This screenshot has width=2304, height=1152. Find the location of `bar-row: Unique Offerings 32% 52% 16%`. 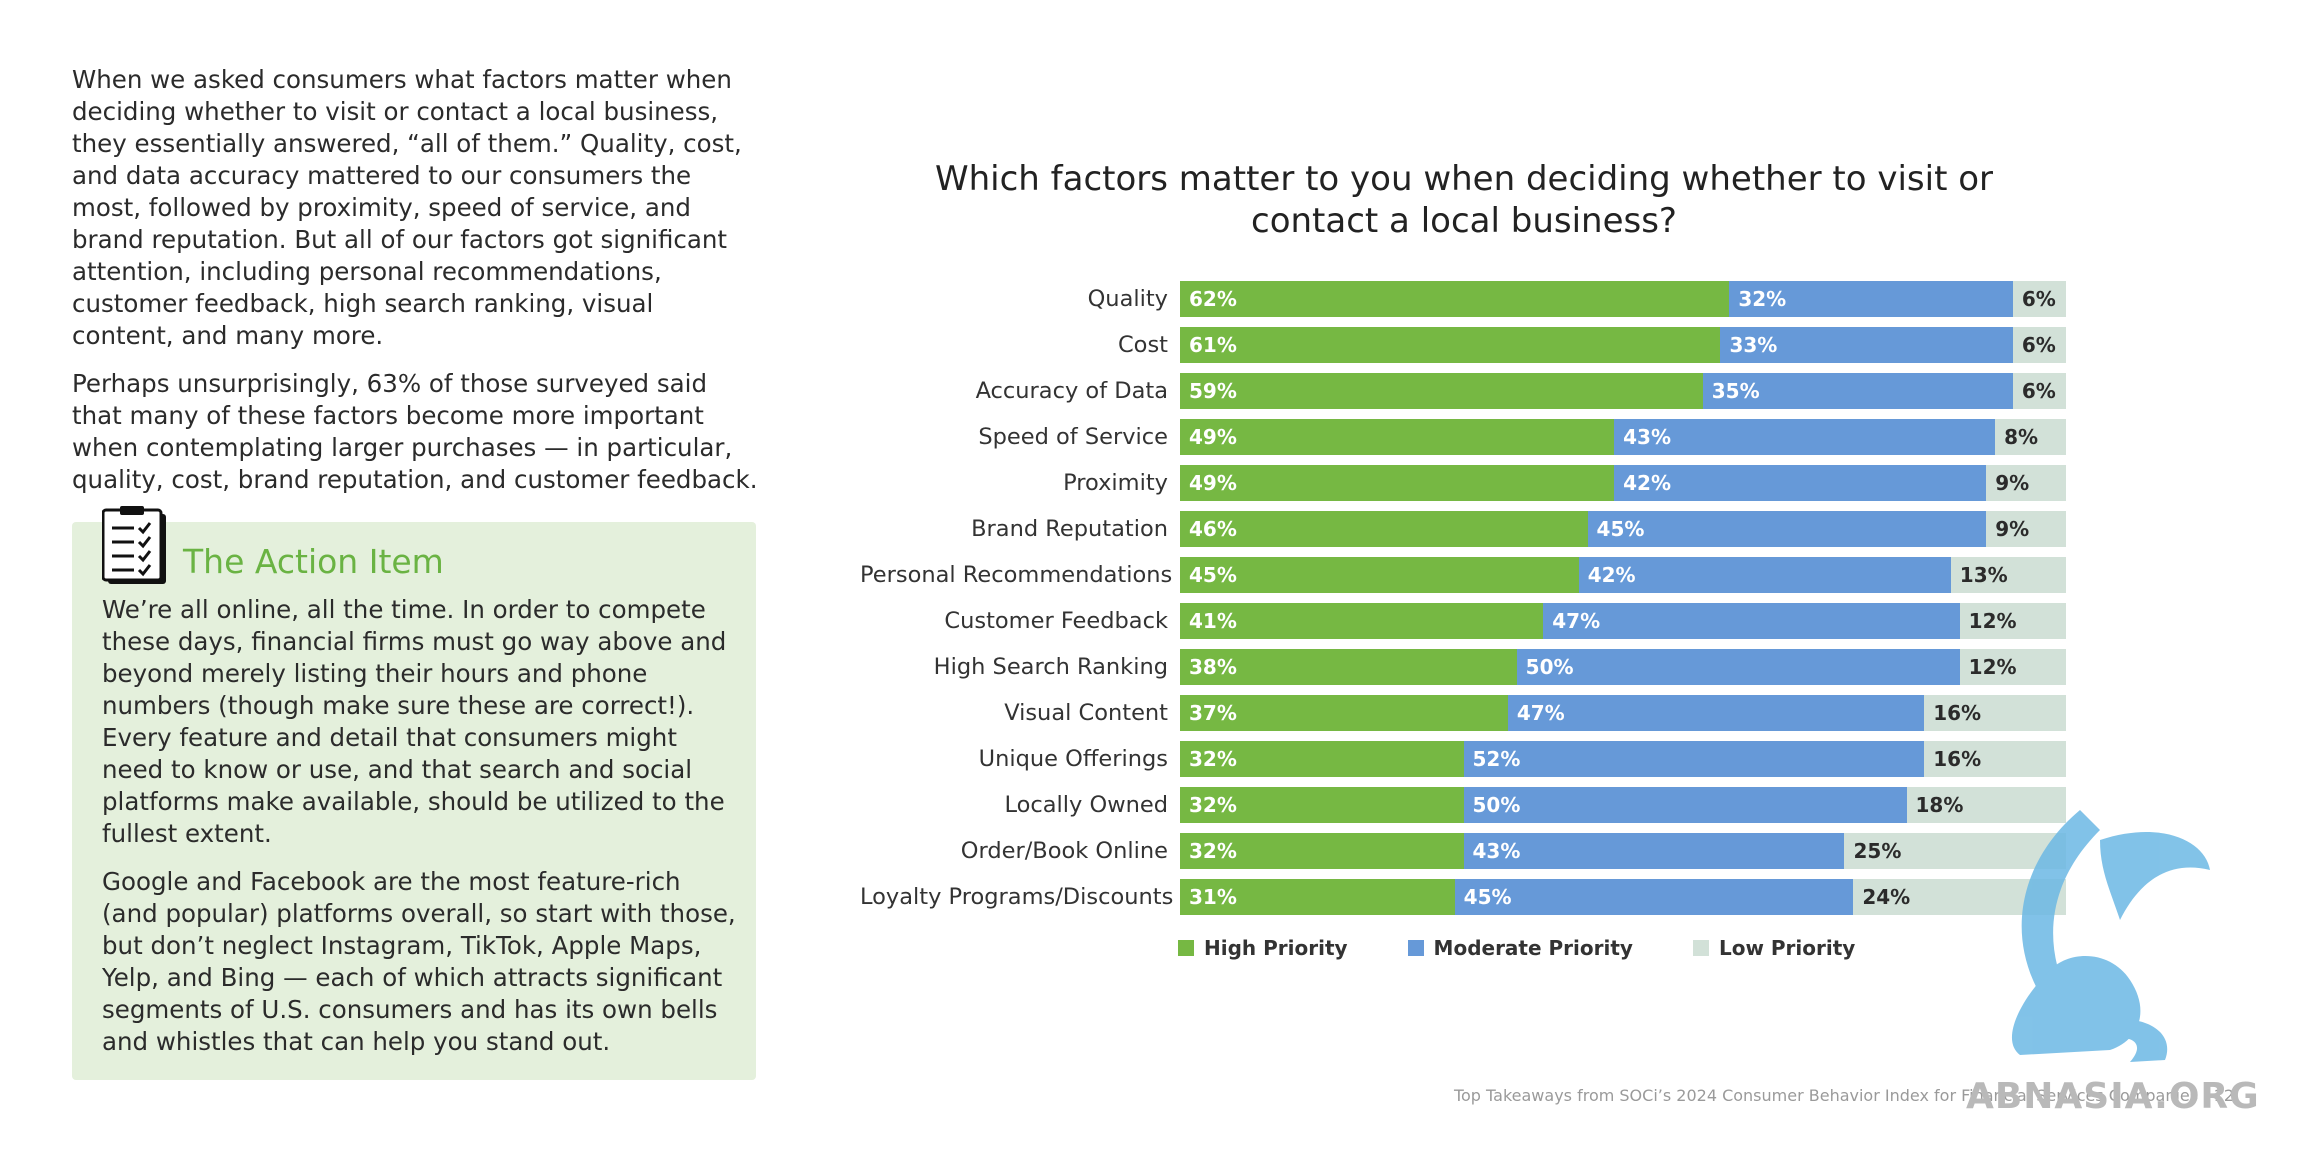

bar-row: Unique Offerings 32% 52% 16% is located at coordinates (1463, 759).